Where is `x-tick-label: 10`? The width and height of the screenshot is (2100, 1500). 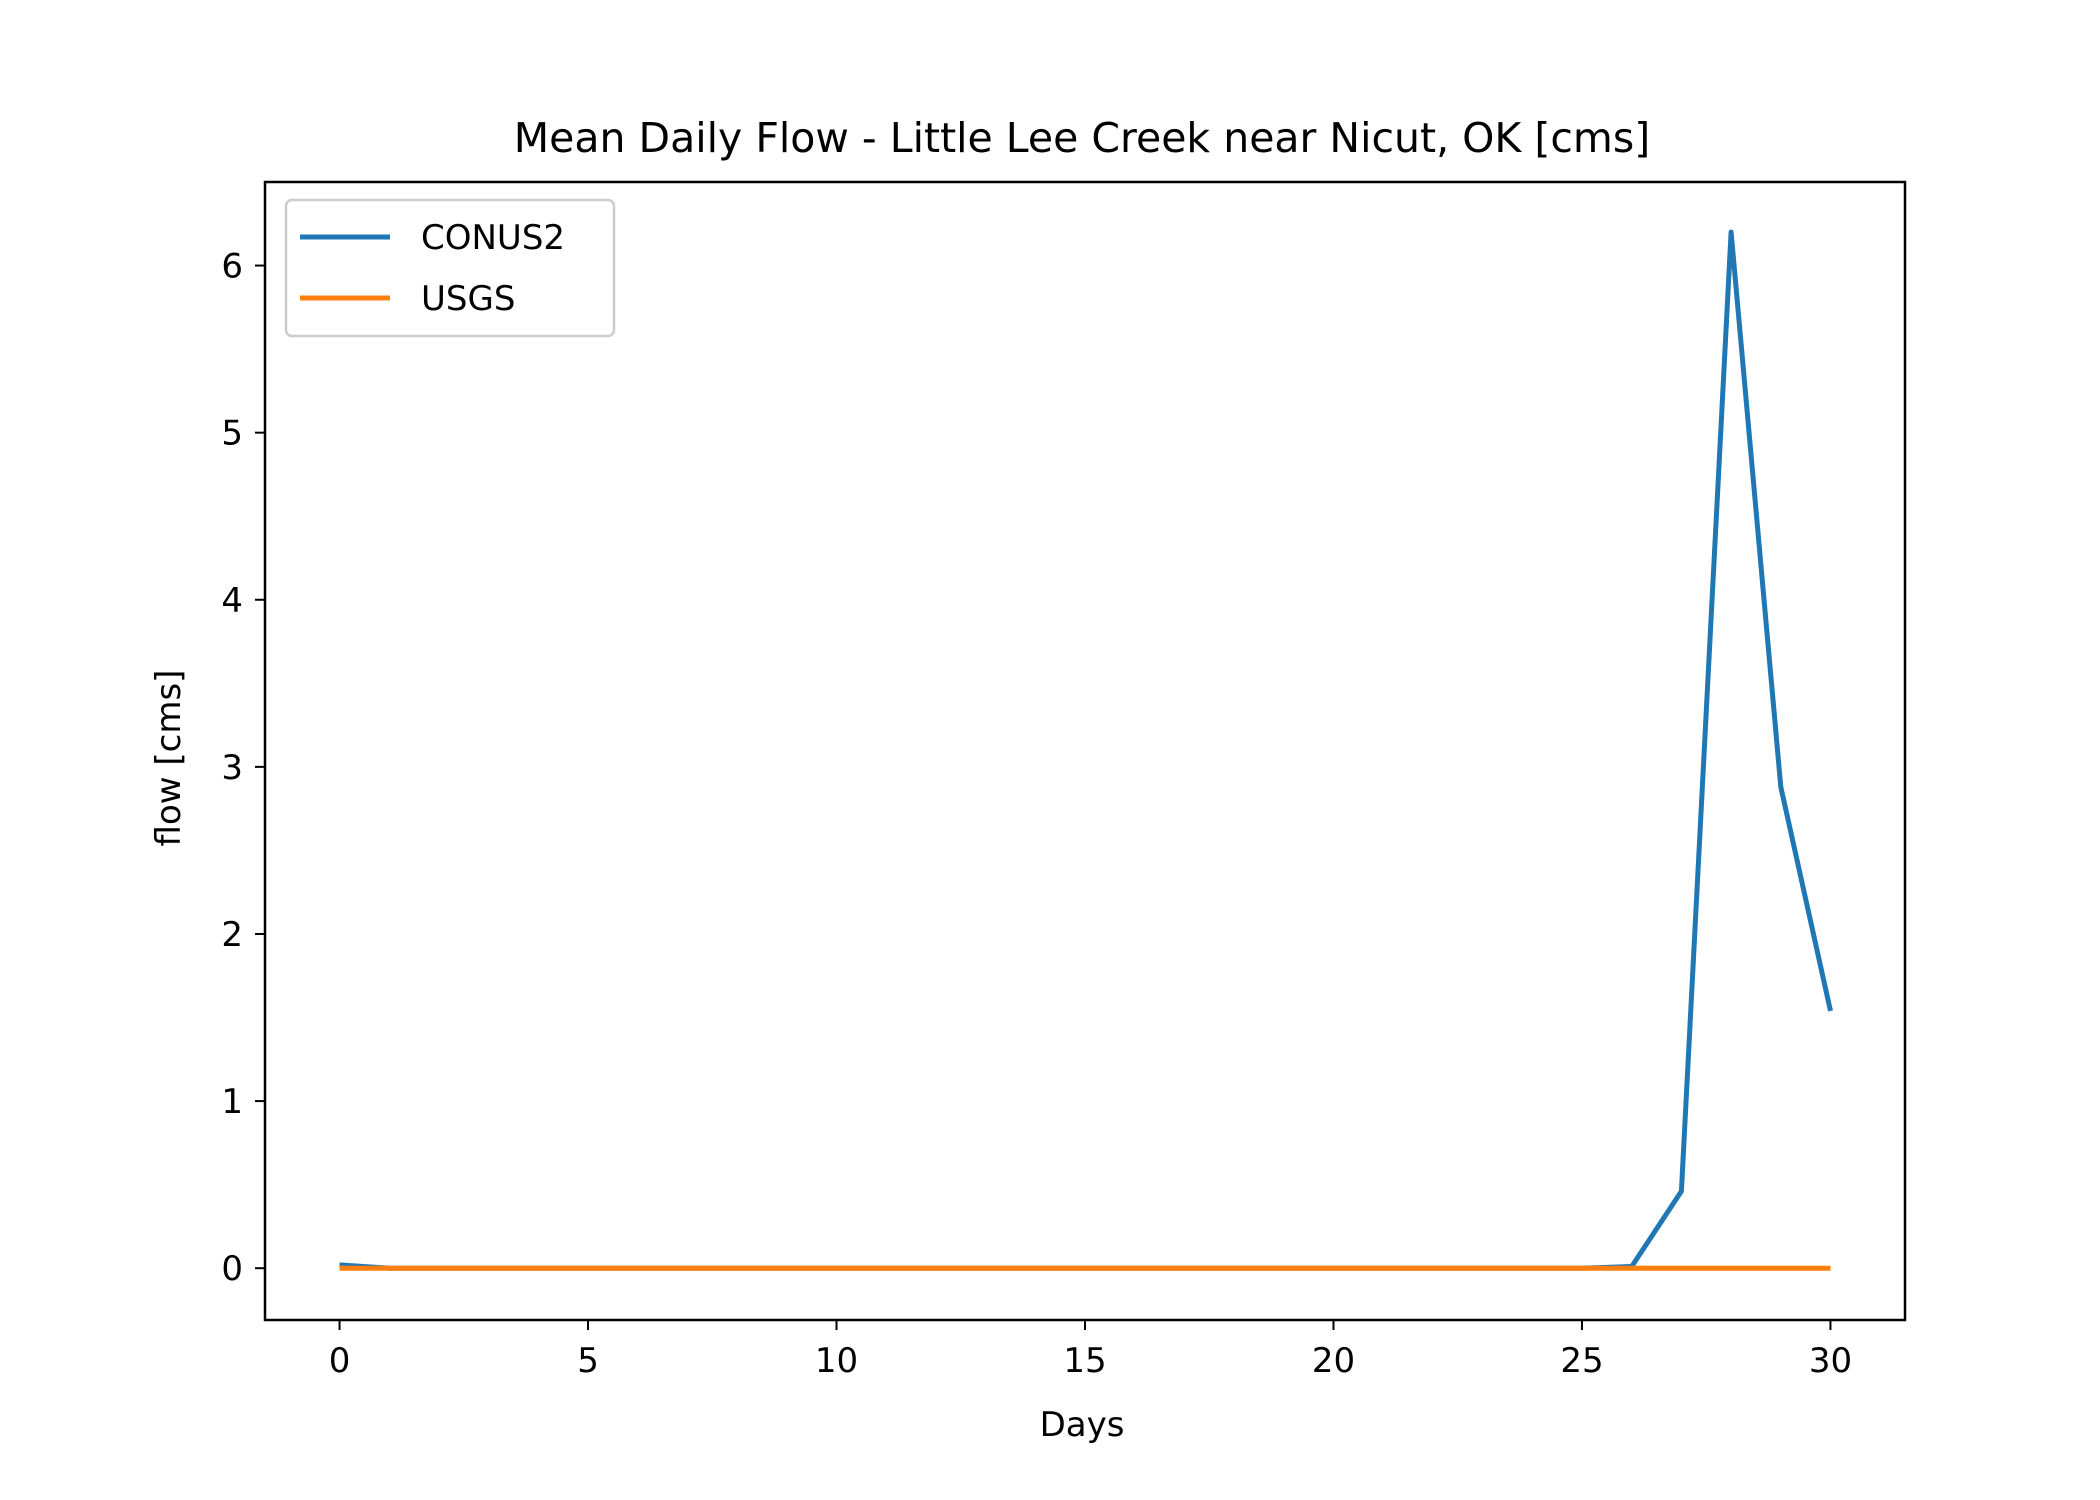
x-tick-label: 10 is located at coordinates (836, 1361).